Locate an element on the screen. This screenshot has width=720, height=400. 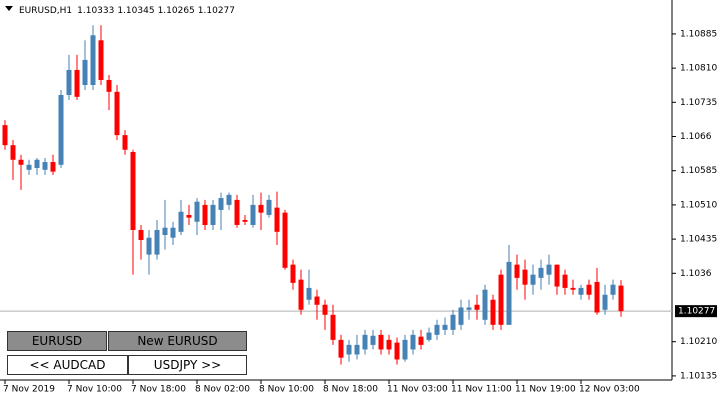
price-label: 1.10277 is located at coordinates (696, 312).